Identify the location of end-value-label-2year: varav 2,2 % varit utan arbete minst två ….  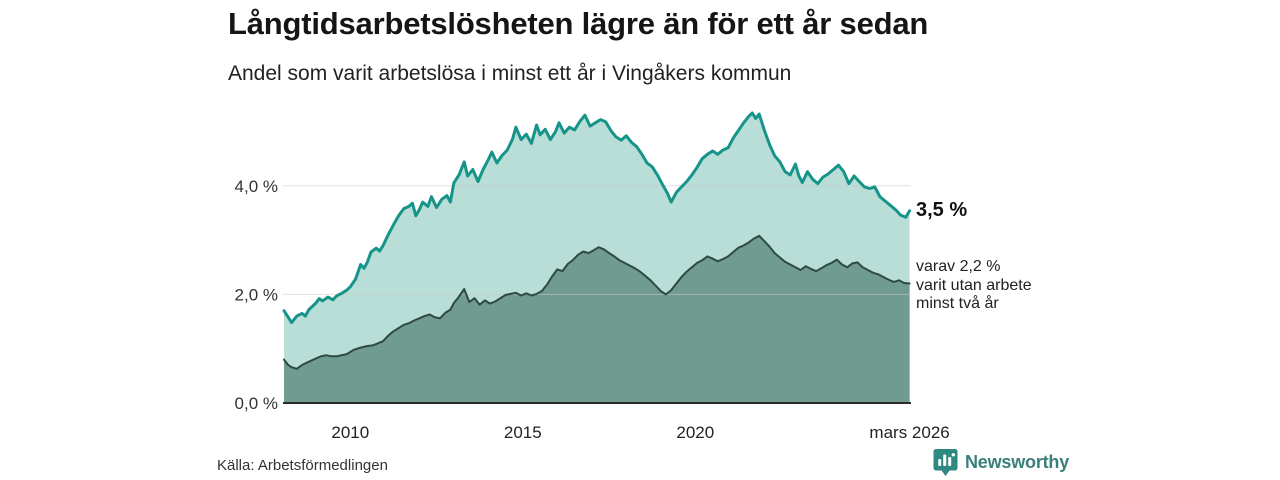
(974, 285).